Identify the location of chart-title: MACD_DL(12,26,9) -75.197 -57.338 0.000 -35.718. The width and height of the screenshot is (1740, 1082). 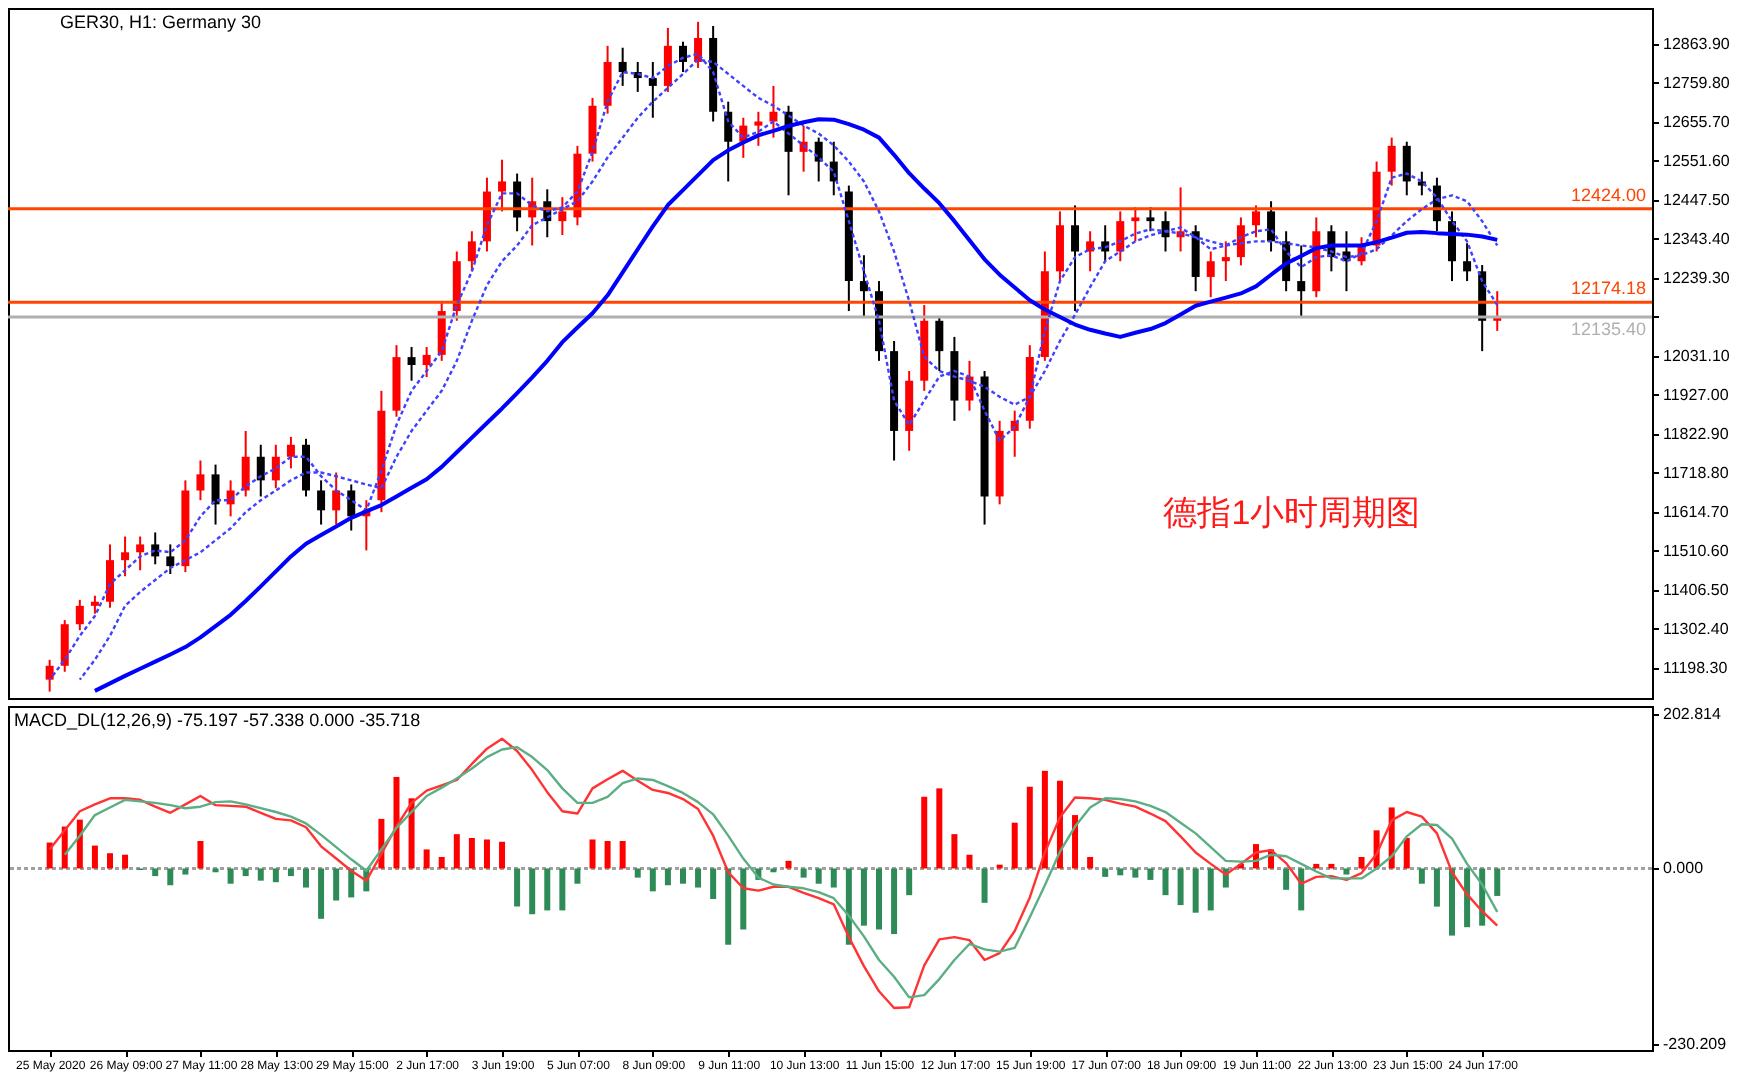
(217, 720).